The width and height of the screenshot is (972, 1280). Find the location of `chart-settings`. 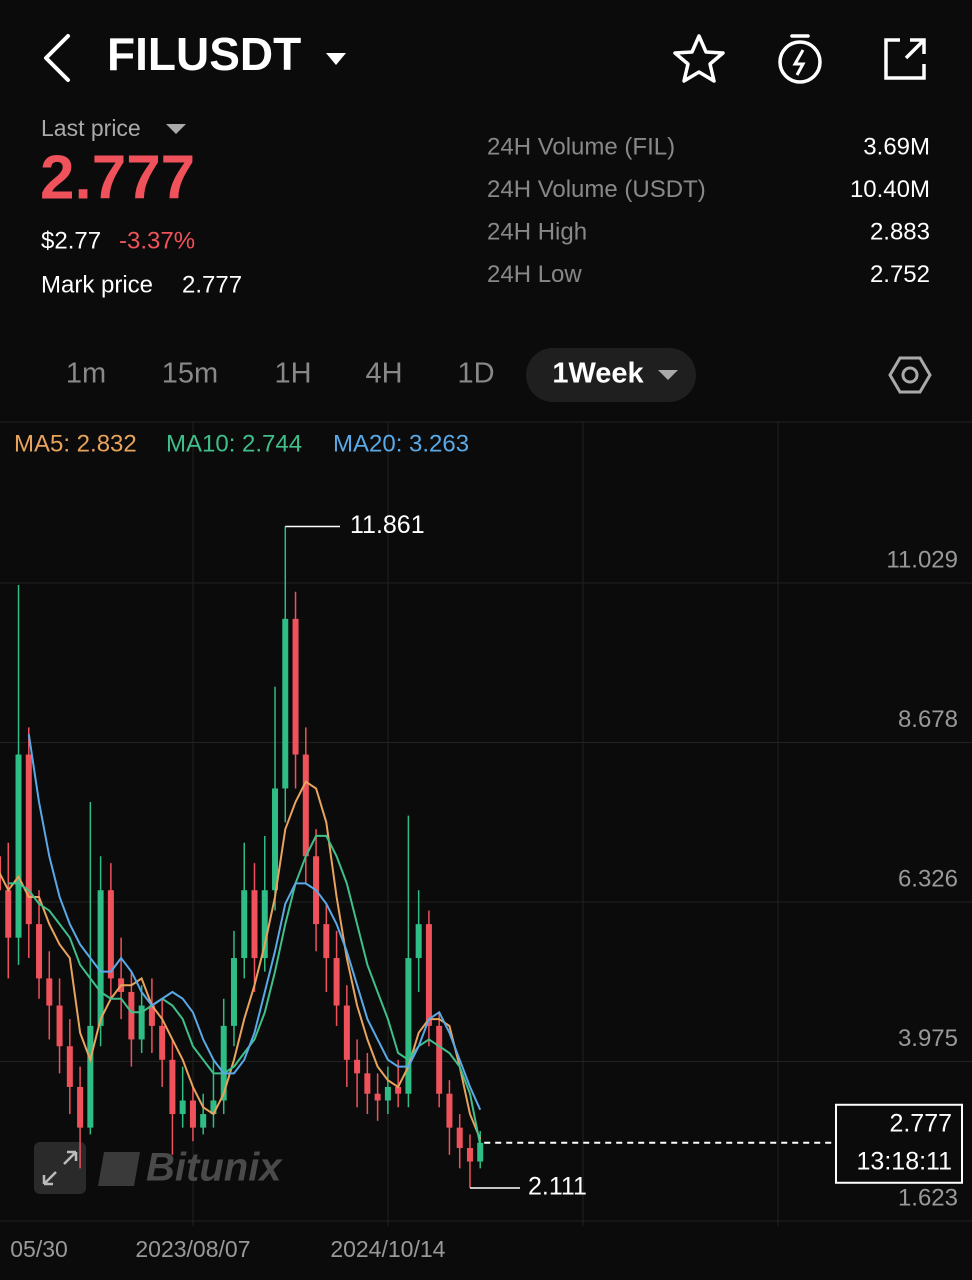

chart-settings is located at coordinates (910, 375).